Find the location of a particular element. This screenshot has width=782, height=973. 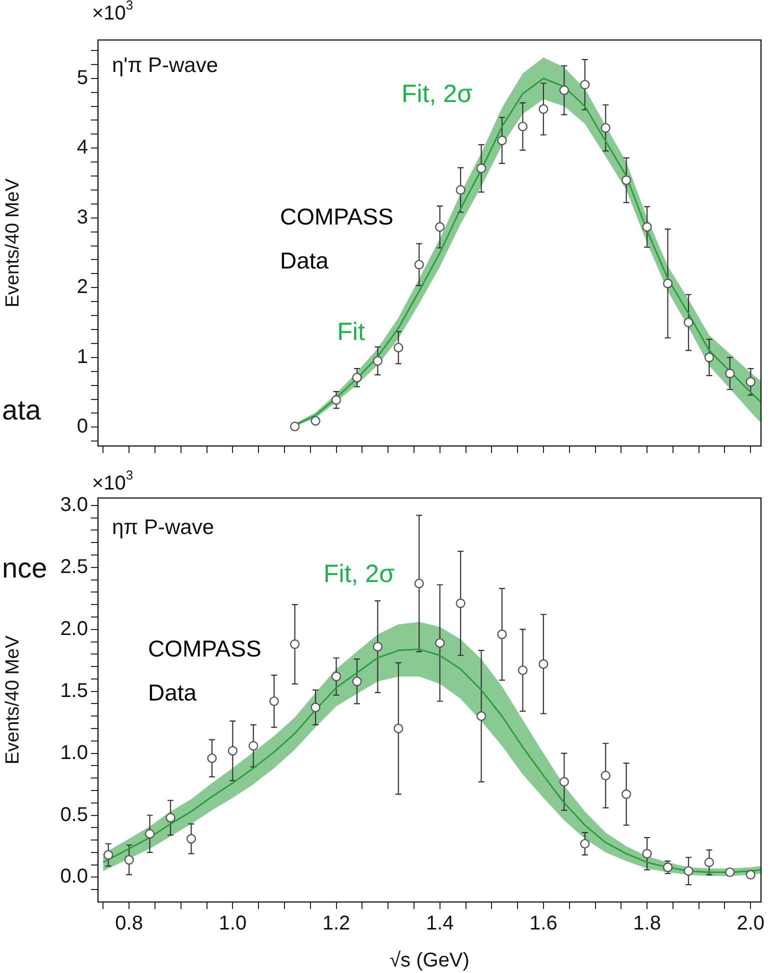

x-tick-label: 1.0 is located at coordinates (232, 923).